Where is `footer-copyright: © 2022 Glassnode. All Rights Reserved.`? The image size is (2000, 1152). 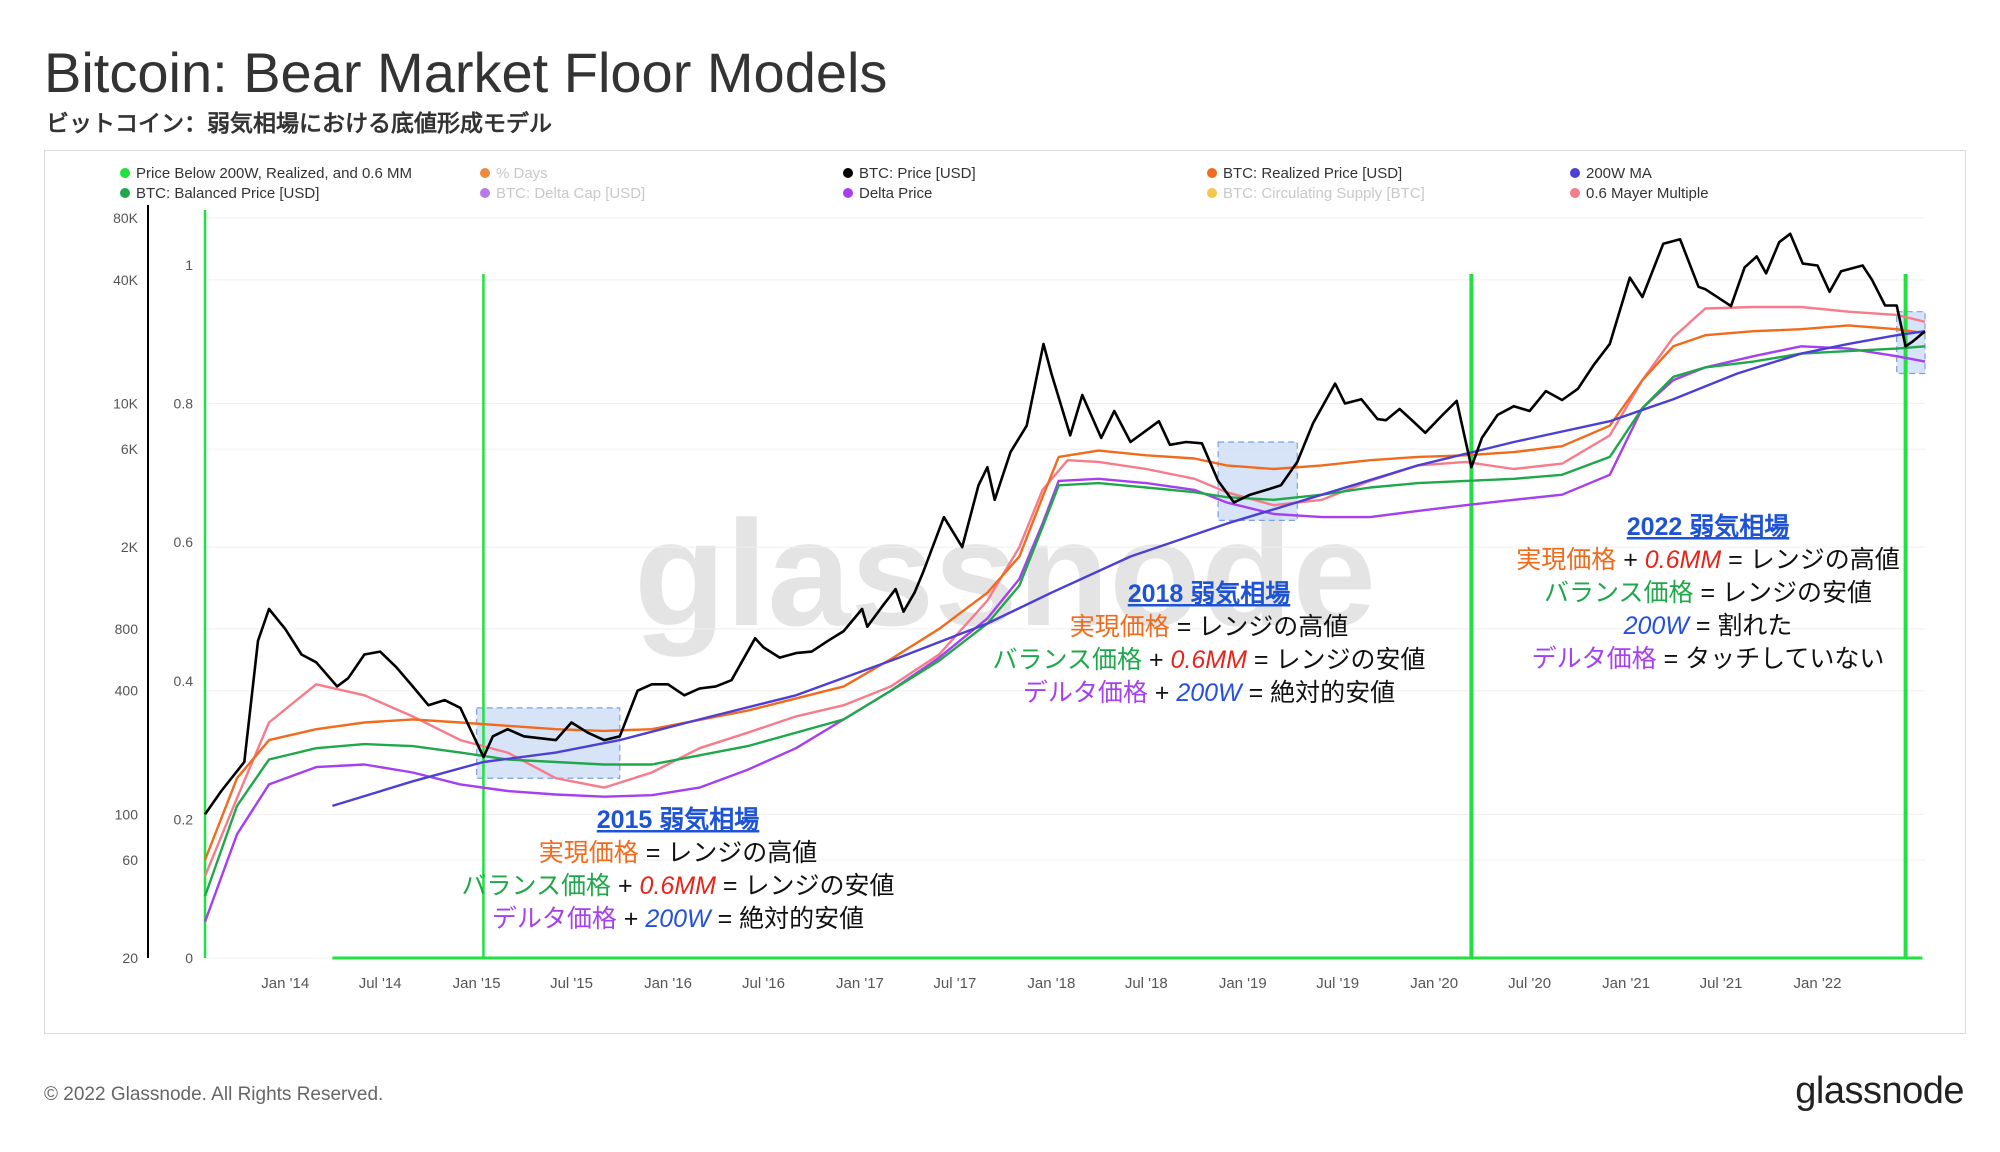
footer-copyright: © 2022 Glassnode. All Rights Reserved. is located at coordinates (214, 1094).